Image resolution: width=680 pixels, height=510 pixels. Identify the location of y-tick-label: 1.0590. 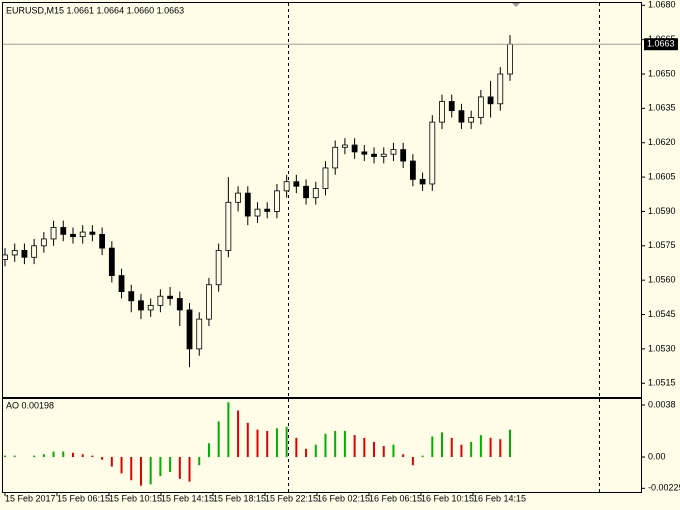
(662, 211).